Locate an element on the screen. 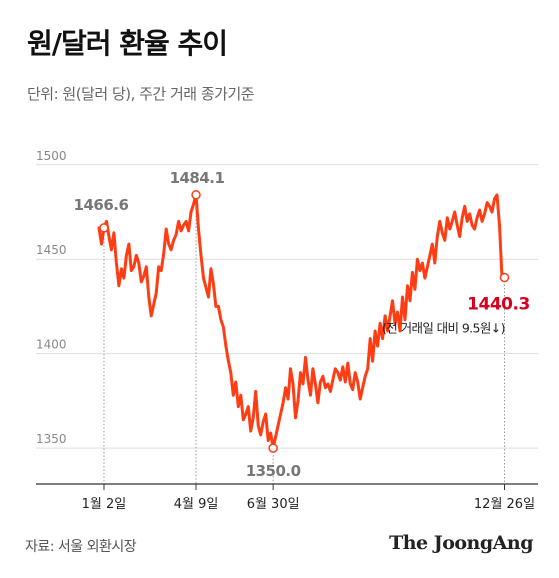 This screenshot has width=559, height=578. data-label: 1350.0 is located at coordinates (273, 471).